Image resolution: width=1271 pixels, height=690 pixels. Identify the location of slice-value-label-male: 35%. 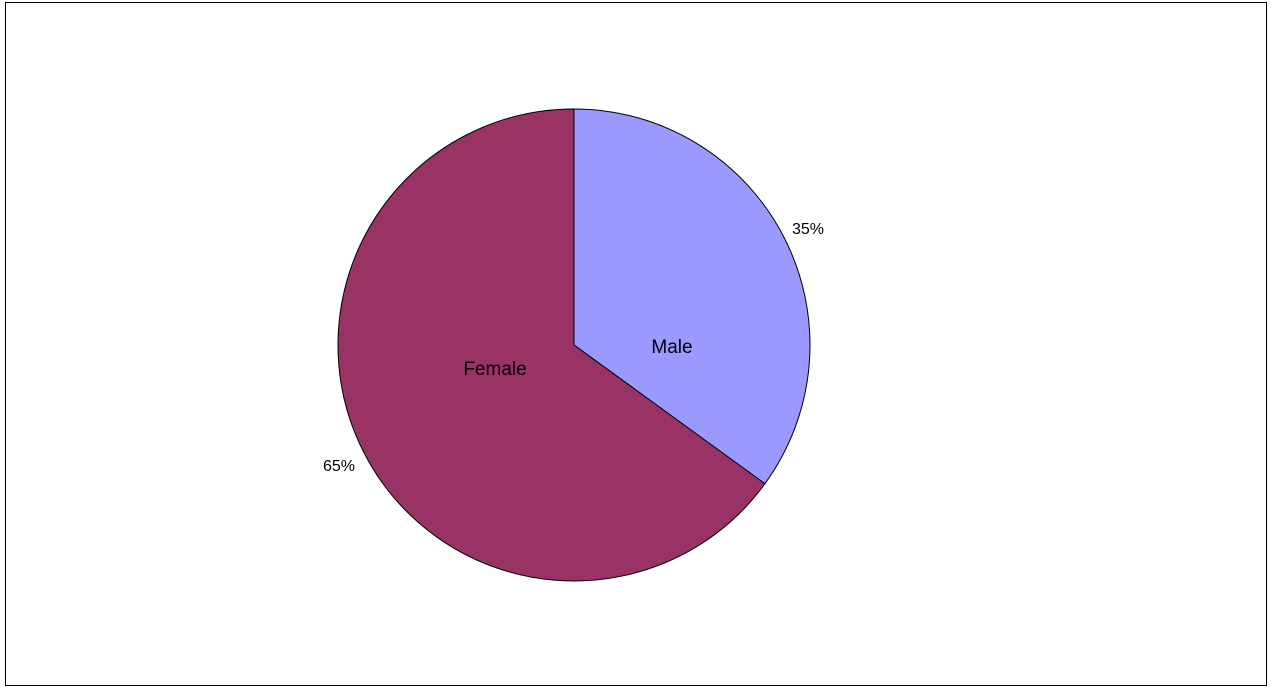
(808, 229).